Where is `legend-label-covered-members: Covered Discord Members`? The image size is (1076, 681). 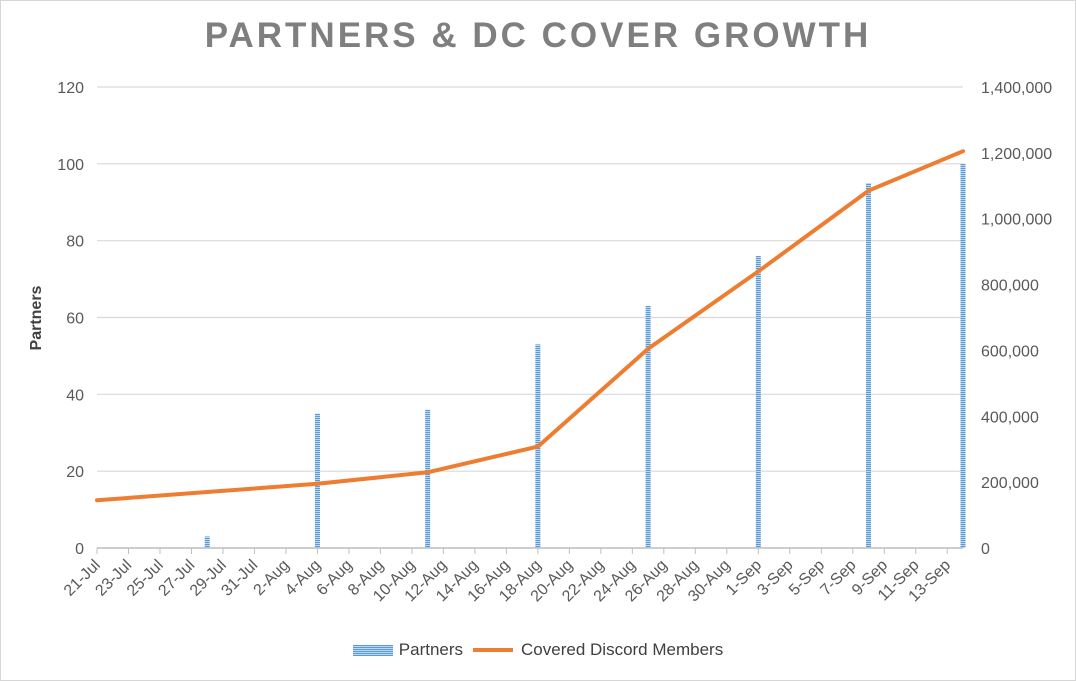
legend-label-covered-members: Covered Discord Members is located at coordinates (622, 649).